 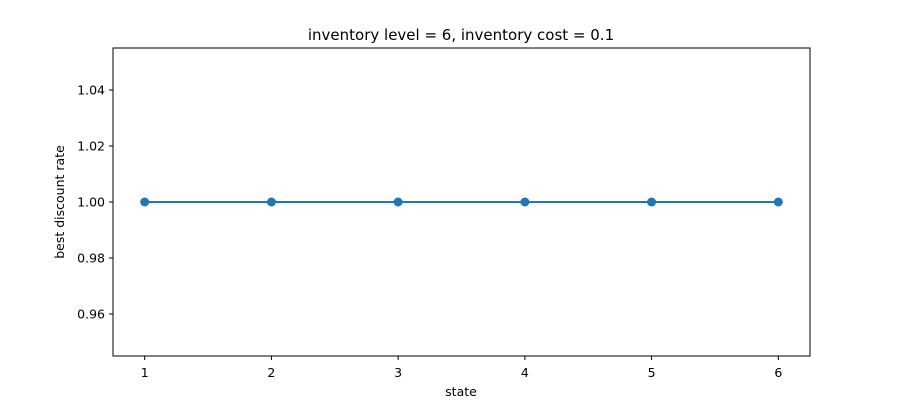 I want to click on x-tick-label: 6, so click(x=778, y=372).